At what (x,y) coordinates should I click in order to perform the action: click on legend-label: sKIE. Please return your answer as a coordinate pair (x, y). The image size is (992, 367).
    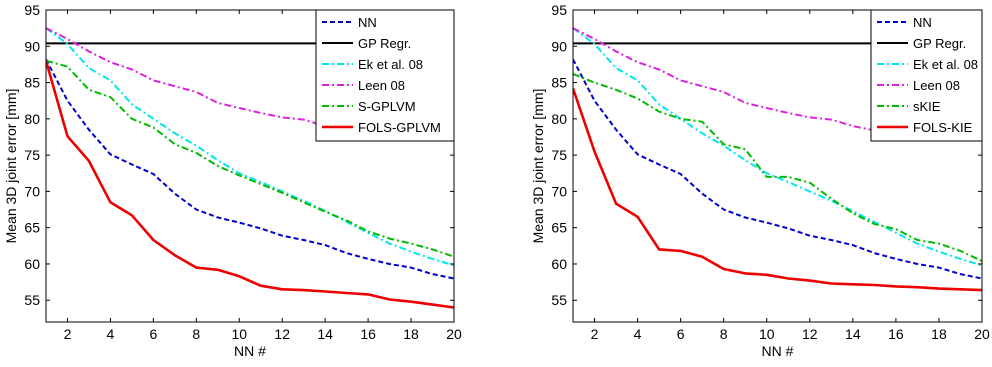
    Looking at the image, I should click on (927, 106).